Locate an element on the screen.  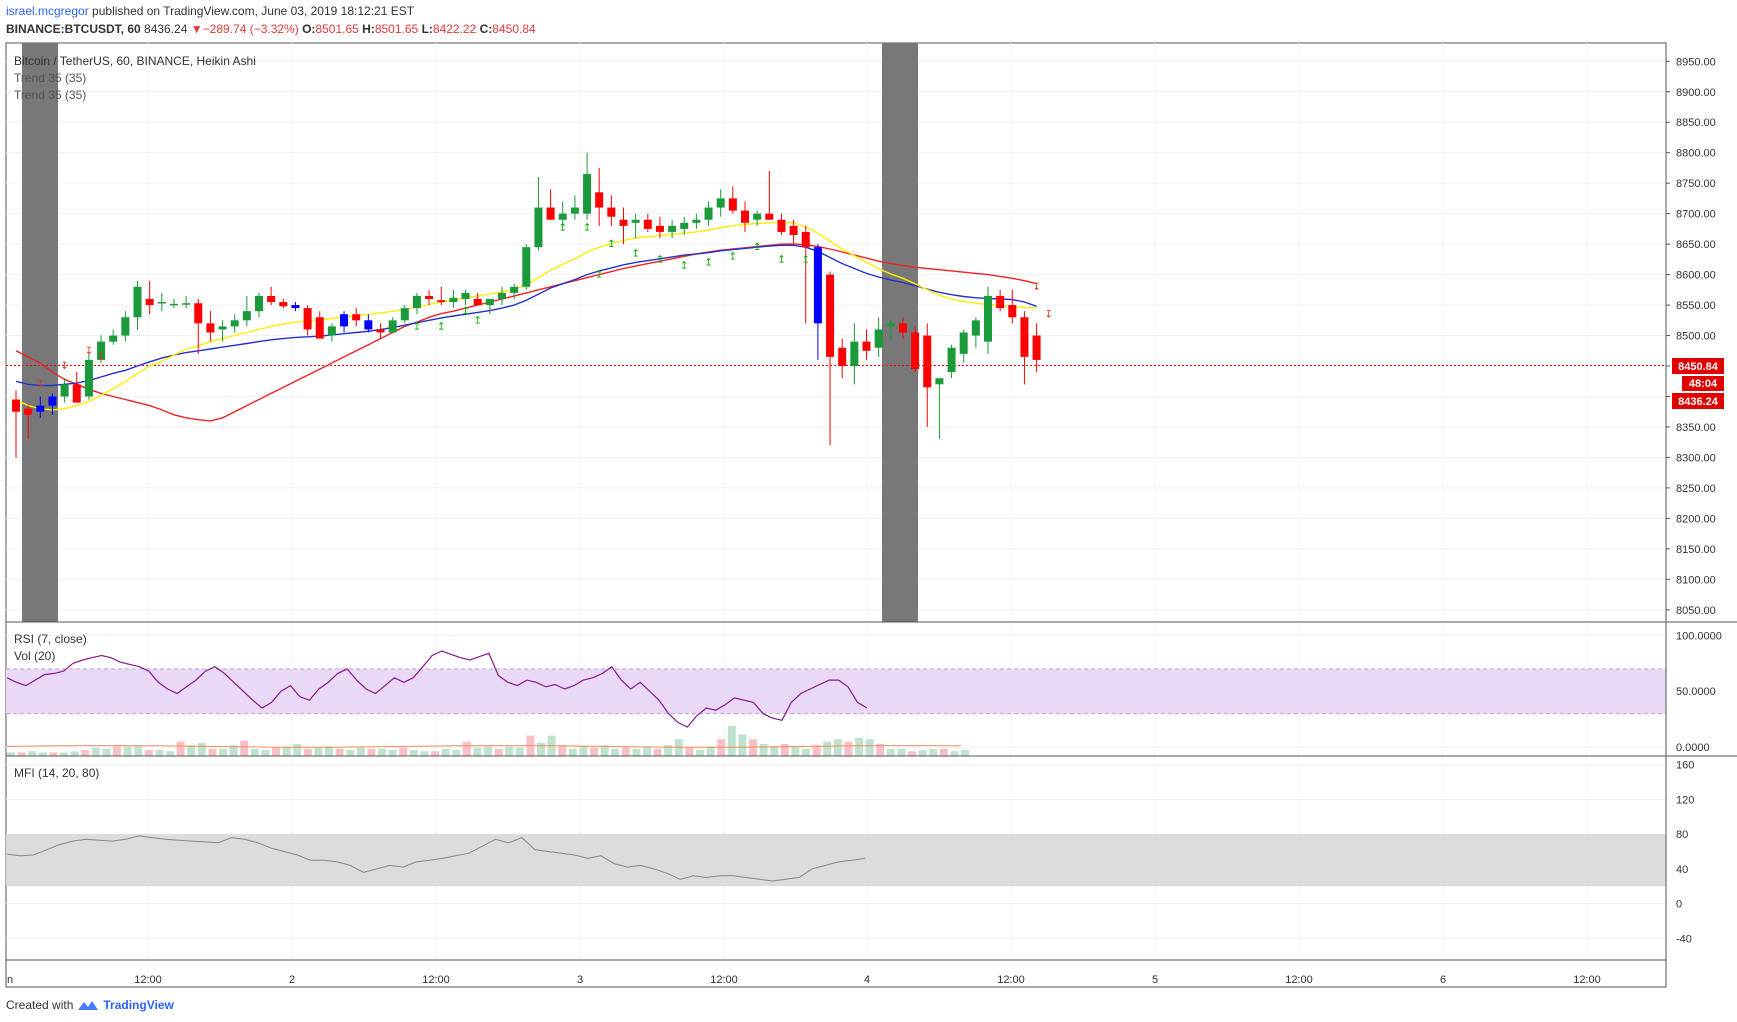
price-change: −289.74 (−3.32%) is located at coordinates (250, 29).